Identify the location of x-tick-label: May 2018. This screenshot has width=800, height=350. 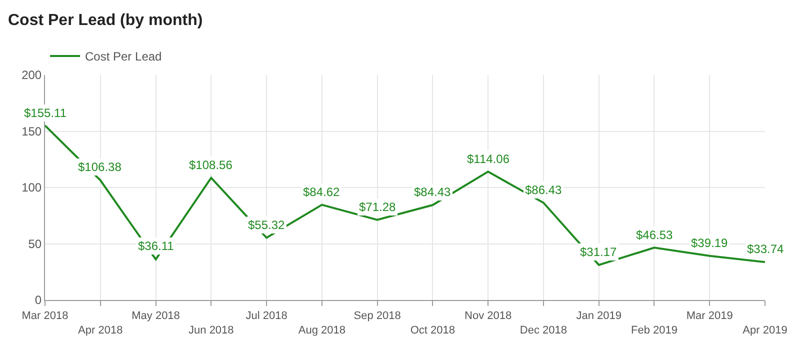
(156, 316).